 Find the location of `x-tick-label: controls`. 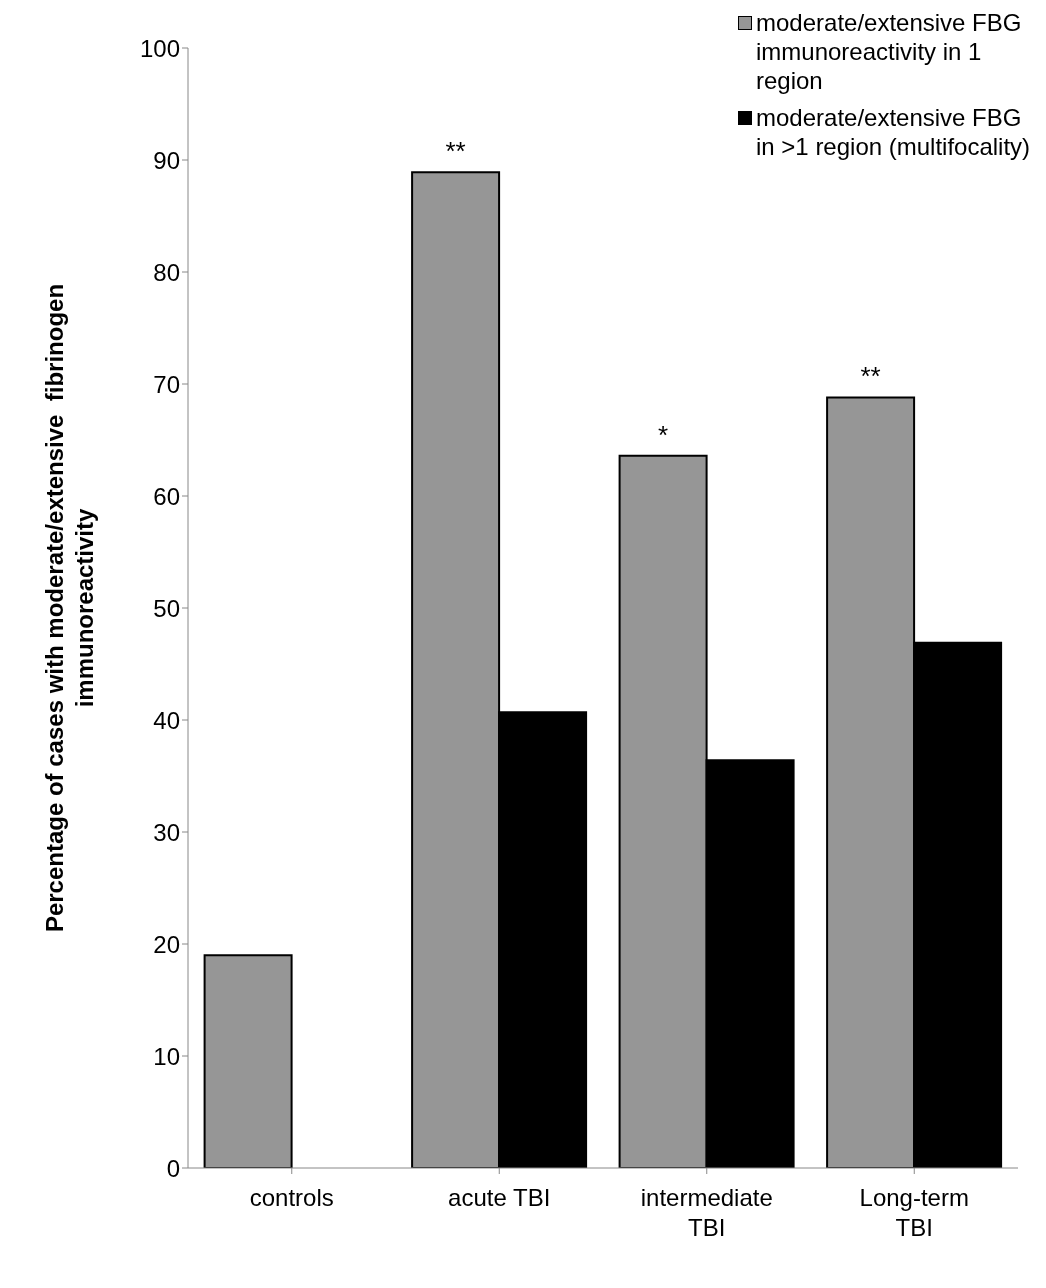

x-tick-label: controls is located at coordinates (291, 1197).